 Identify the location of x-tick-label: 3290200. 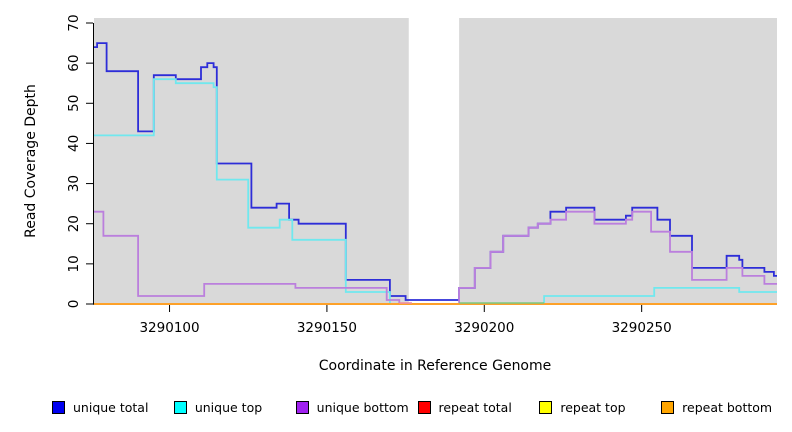
(484, 328).